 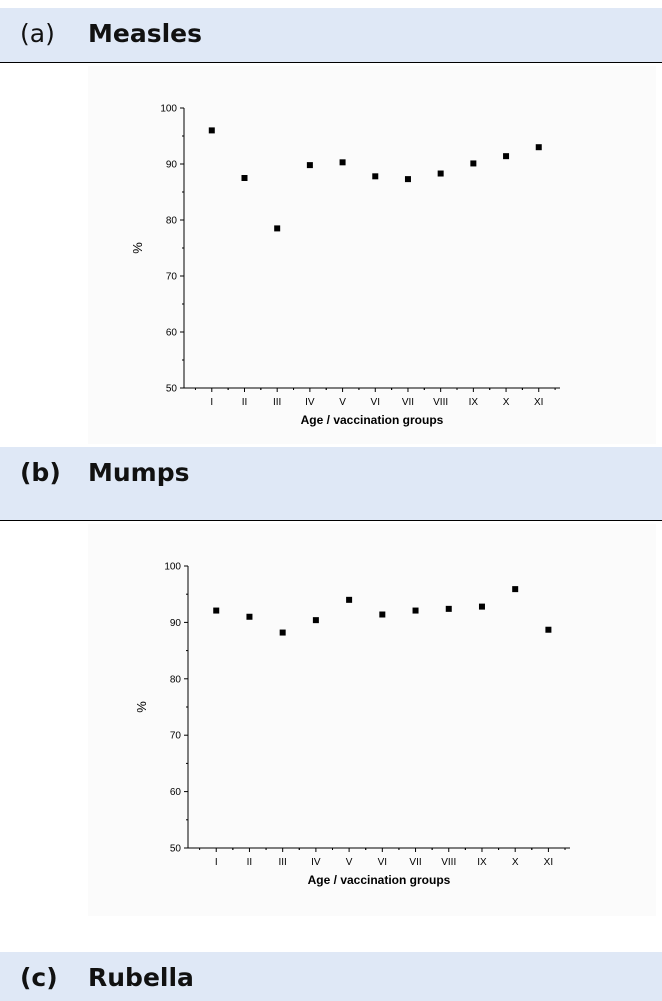 I want to click on section-label: (a), so click(x=37, y=33).